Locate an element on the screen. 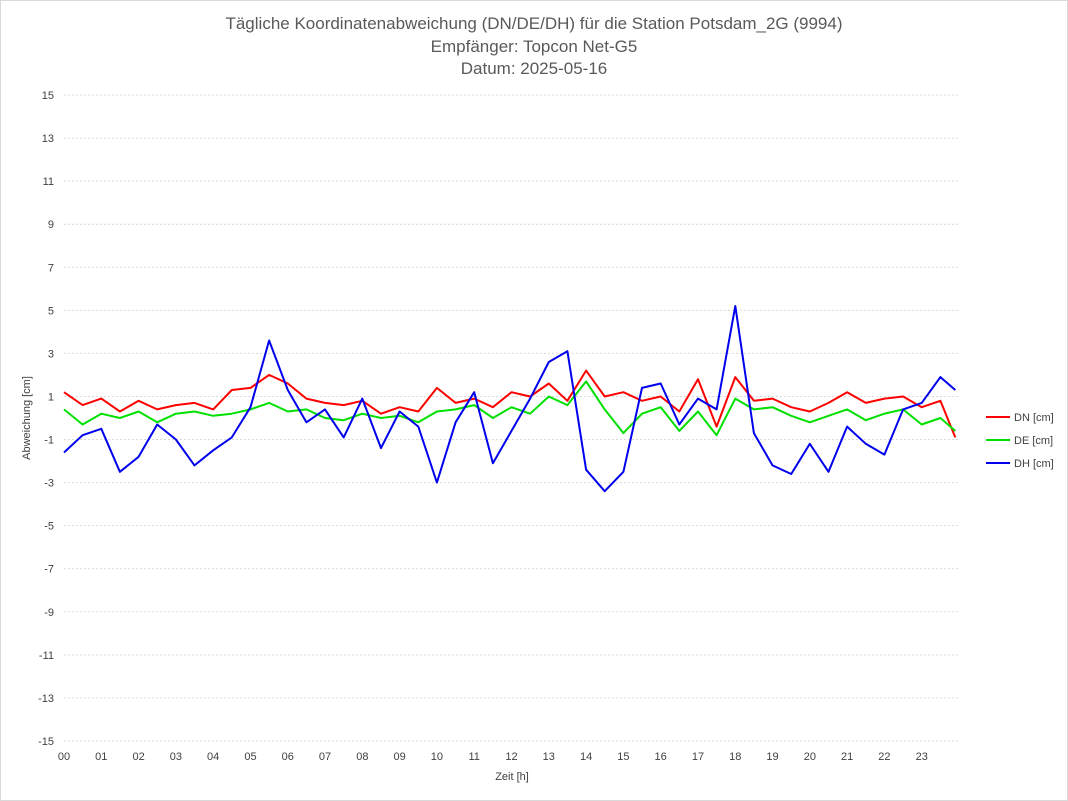  x-tick-label: 06 is located at coordinates (288, 757).